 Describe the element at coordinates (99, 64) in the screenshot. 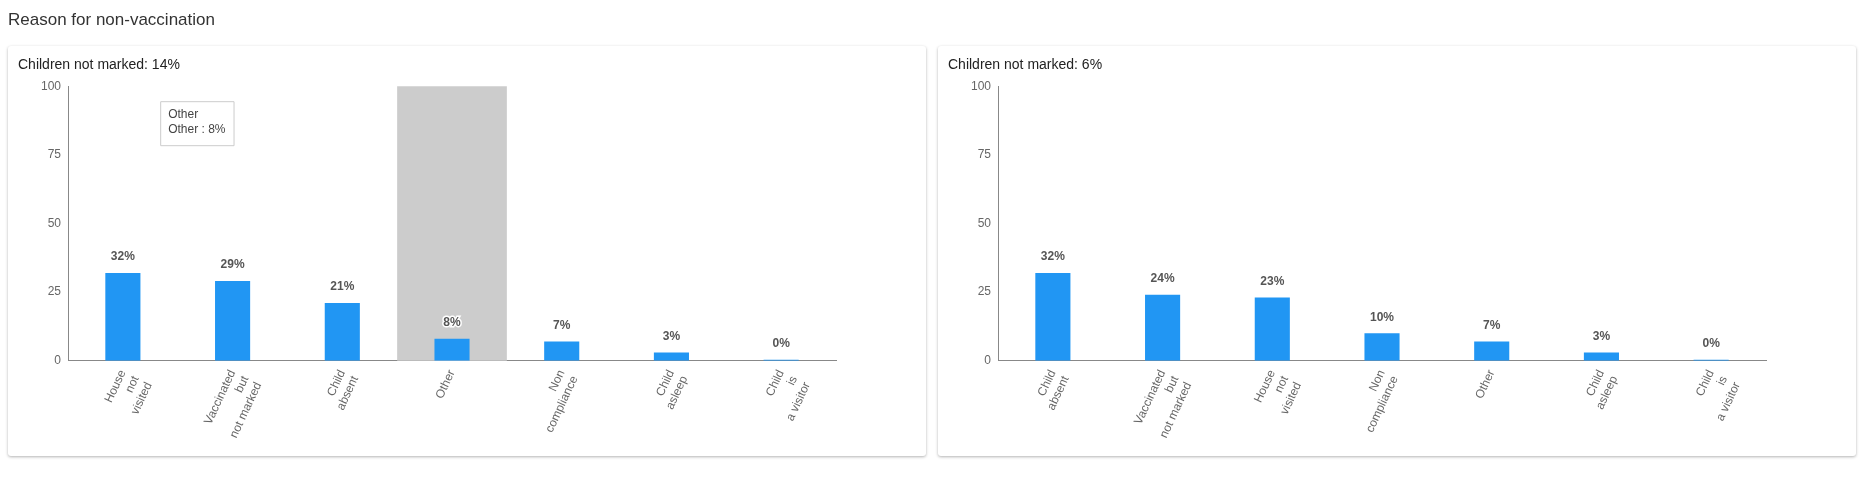

I see `chart-subtitle: Children not marked: 14%` at that location.